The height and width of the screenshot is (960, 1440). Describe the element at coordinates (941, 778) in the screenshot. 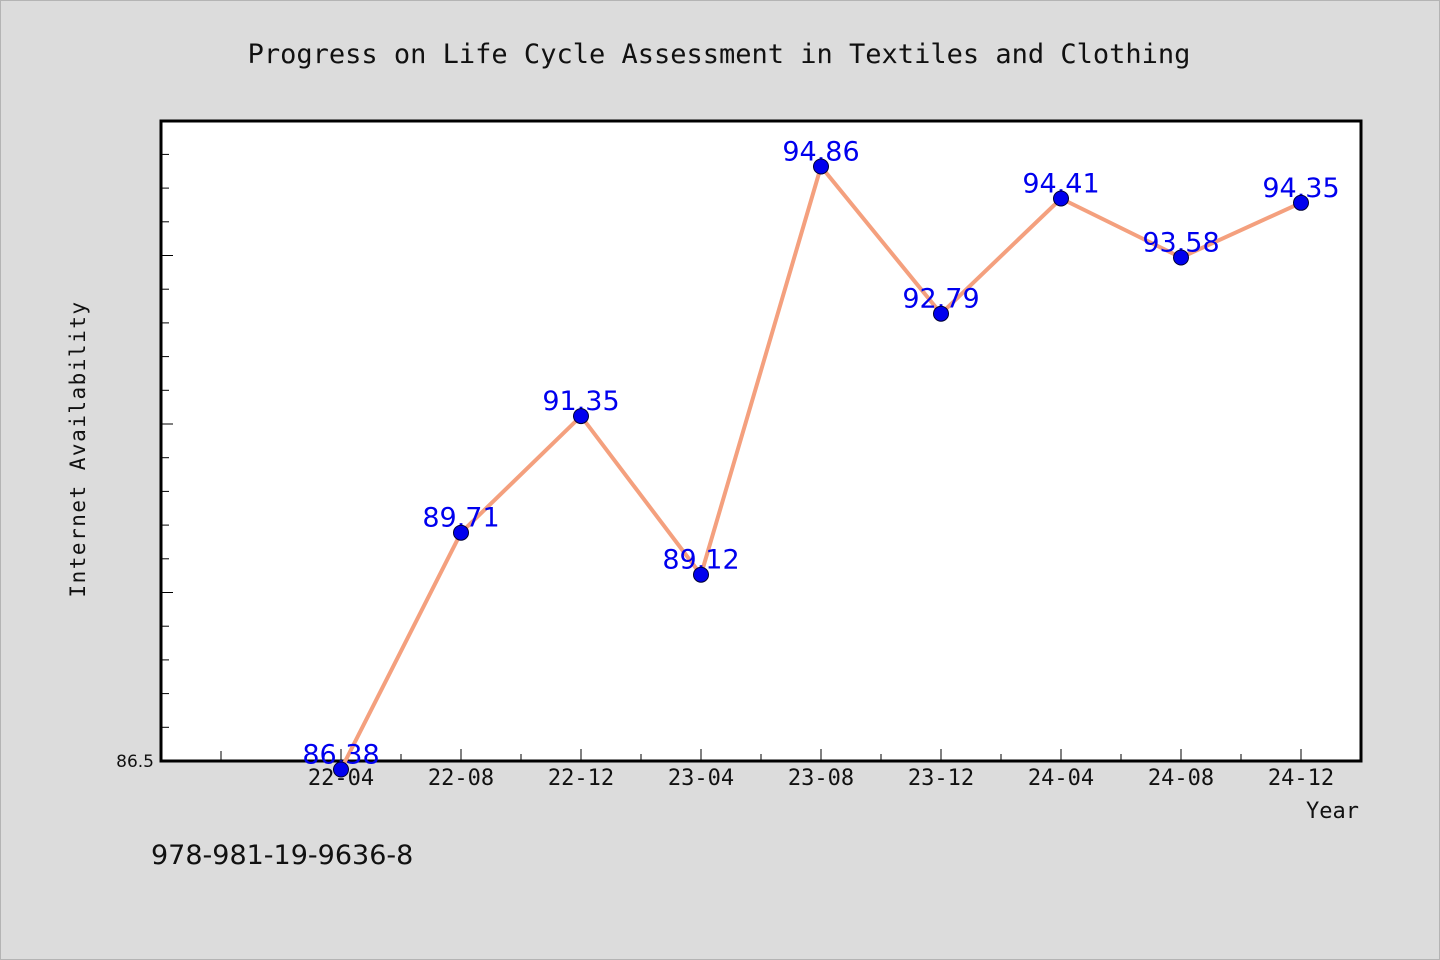

I see `x-tick-label: 23-12` at that location.